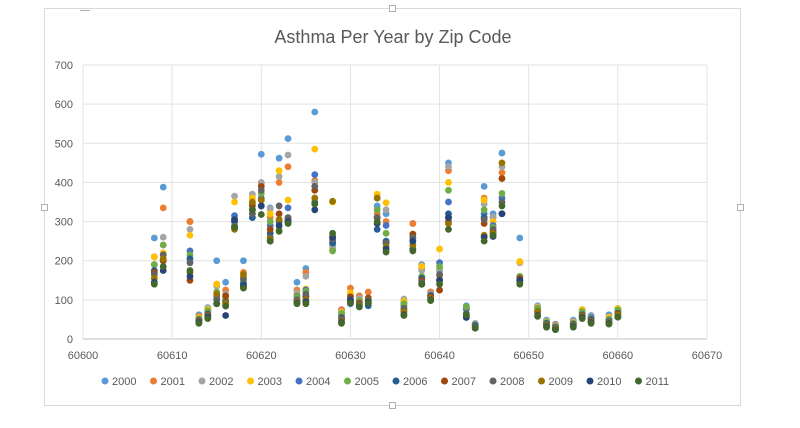 Image resolution: width=800 pixels, height=428 pixels. Describe the element at coordinates (740, 207) in the screenshot. I see `resize-handle-right` at that location.